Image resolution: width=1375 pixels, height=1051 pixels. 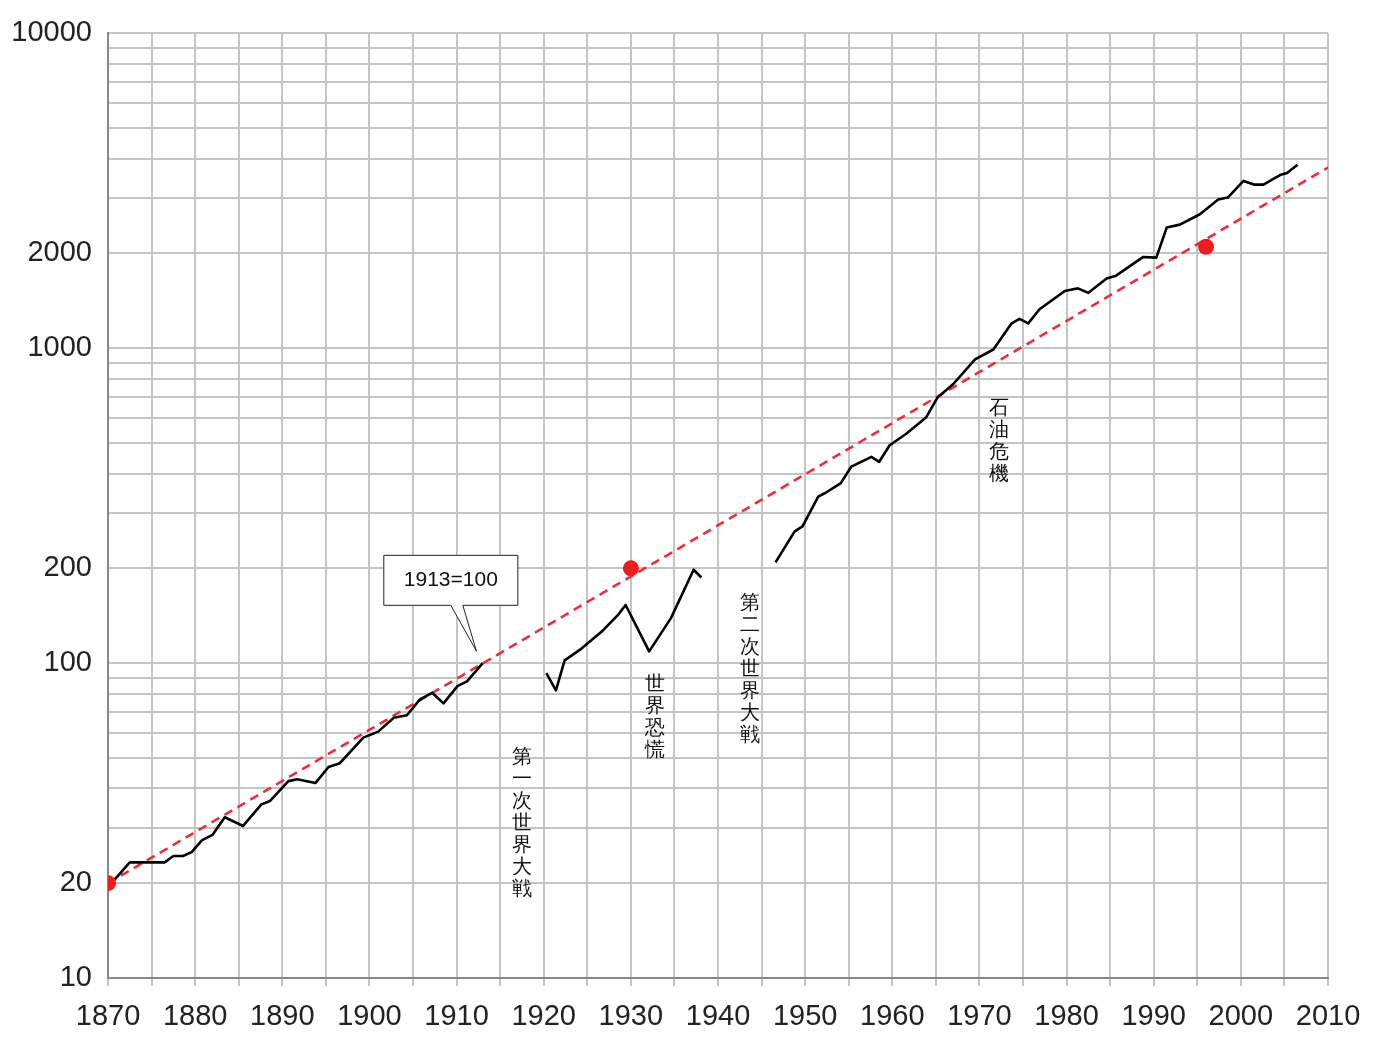 I want to click on x-tick-label: 1900, so click(x=369, y=1015).